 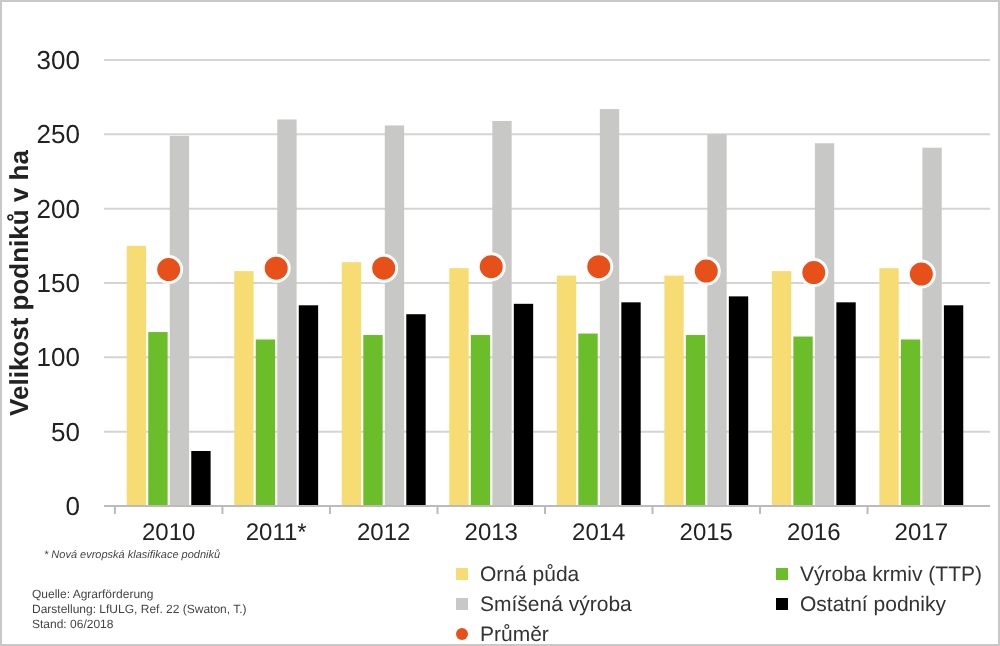 I want to click on x-tick-label: 2015, so click(x=706, y=532).